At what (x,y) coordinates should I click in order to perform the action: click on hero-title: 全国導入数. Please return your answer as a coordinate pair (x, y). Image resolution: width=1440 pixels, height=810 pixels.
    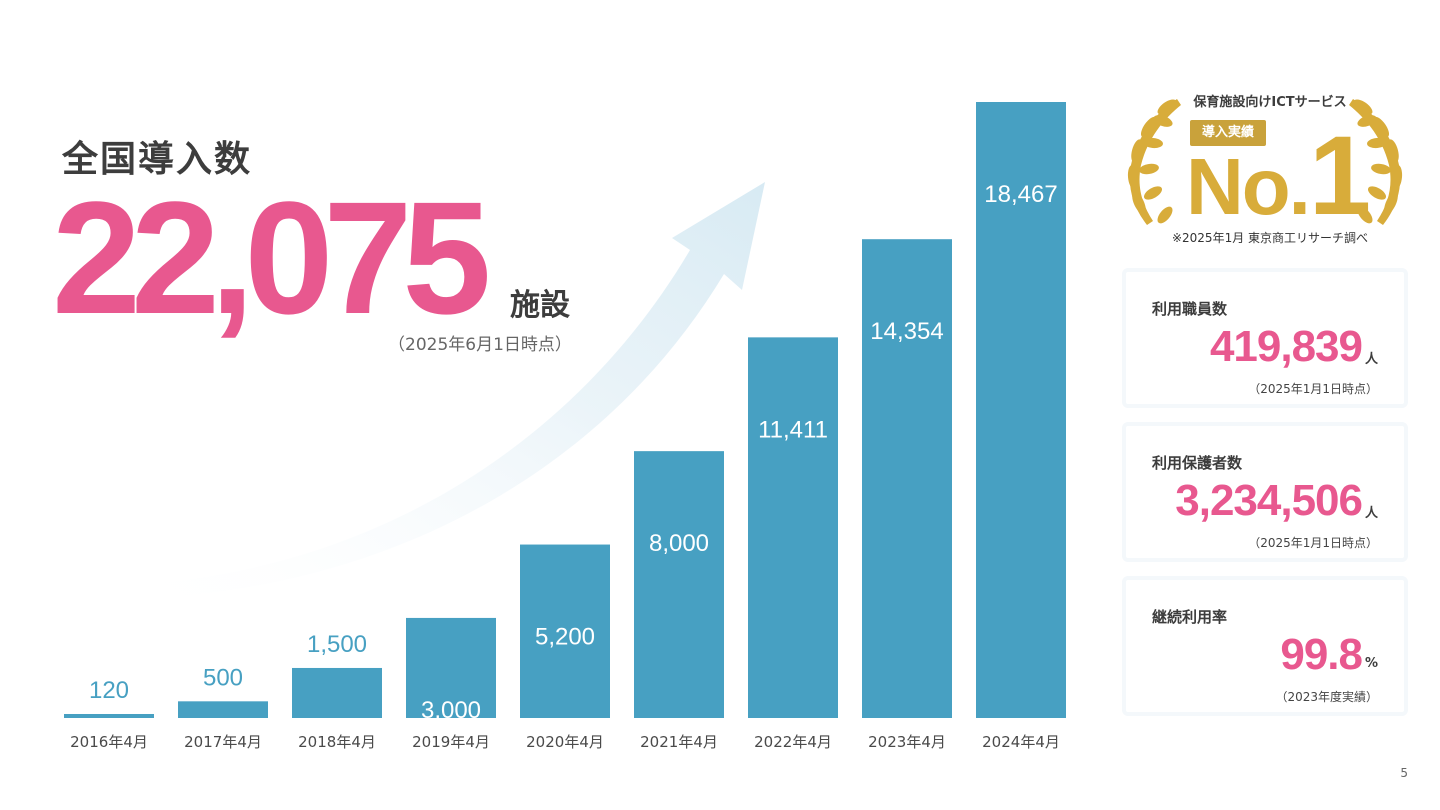
    Looking at the image, I should click on (157, 159).